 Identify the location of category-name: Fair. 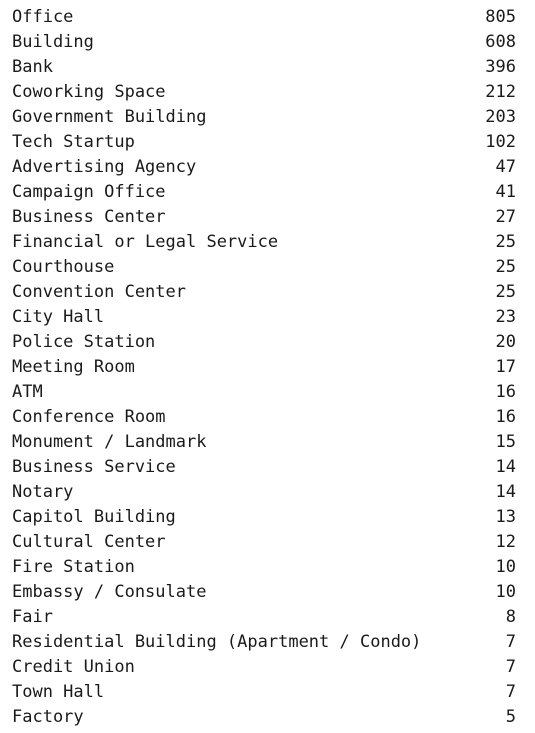
(32, 617).